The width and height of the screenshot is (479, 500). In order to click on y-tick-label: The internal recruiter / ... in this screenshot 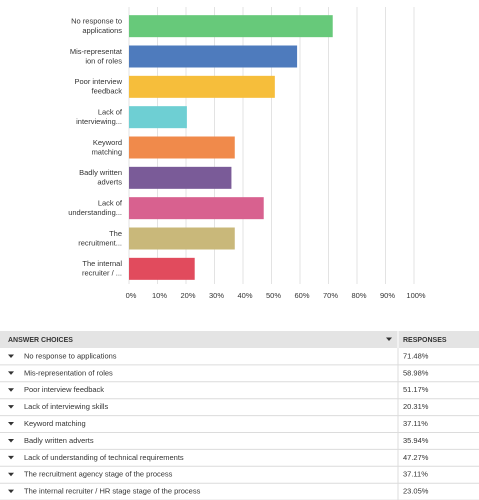, I will do `click(102, 268)`.